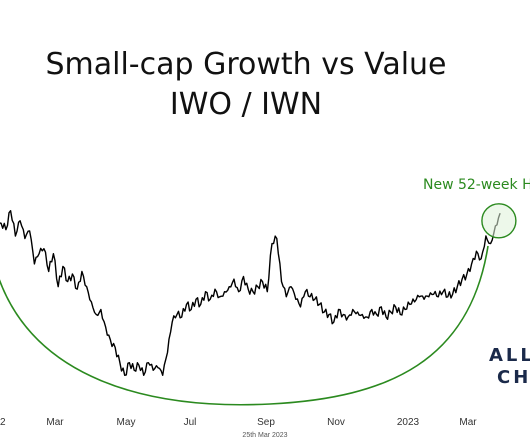  I want to click on logo-line-1: ALL, so click(509, 355).